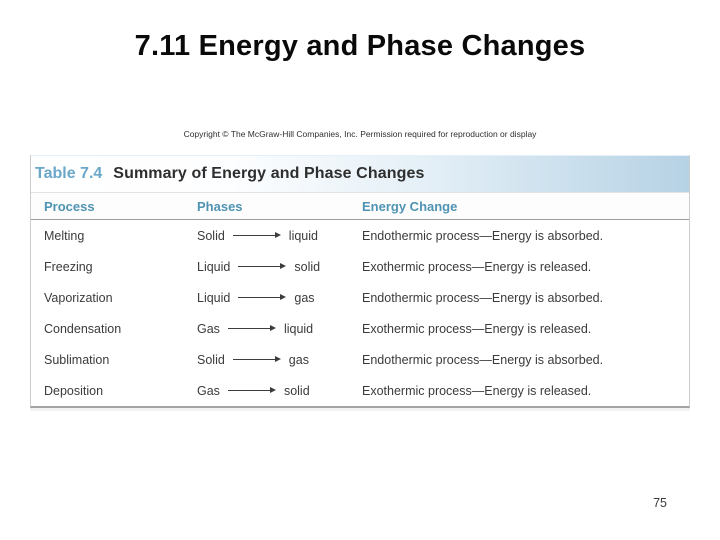  I want to click on slide-page-number: 75, so click(660, 503).